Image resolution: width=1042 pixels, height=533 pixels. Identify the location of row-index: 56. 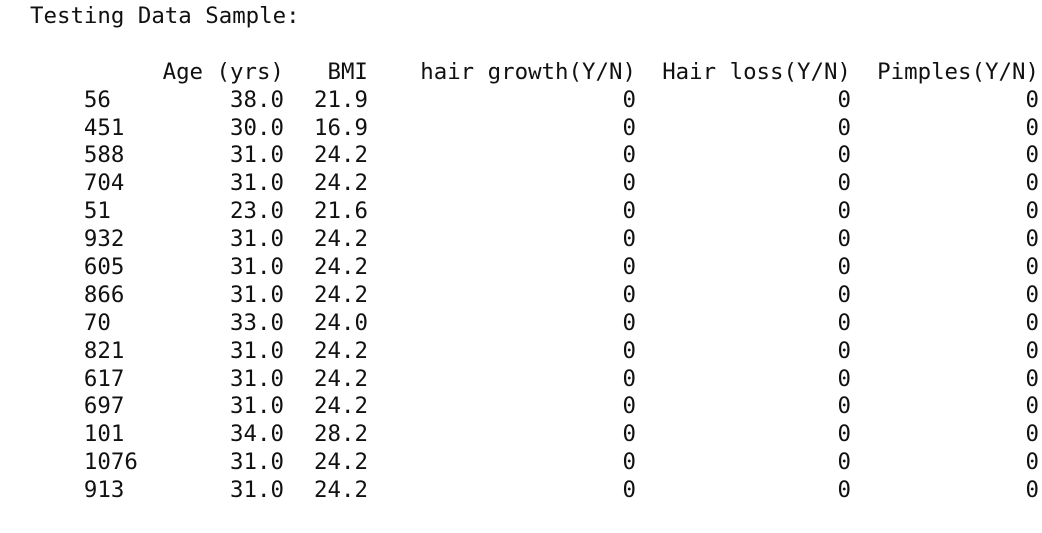
(97, 99).